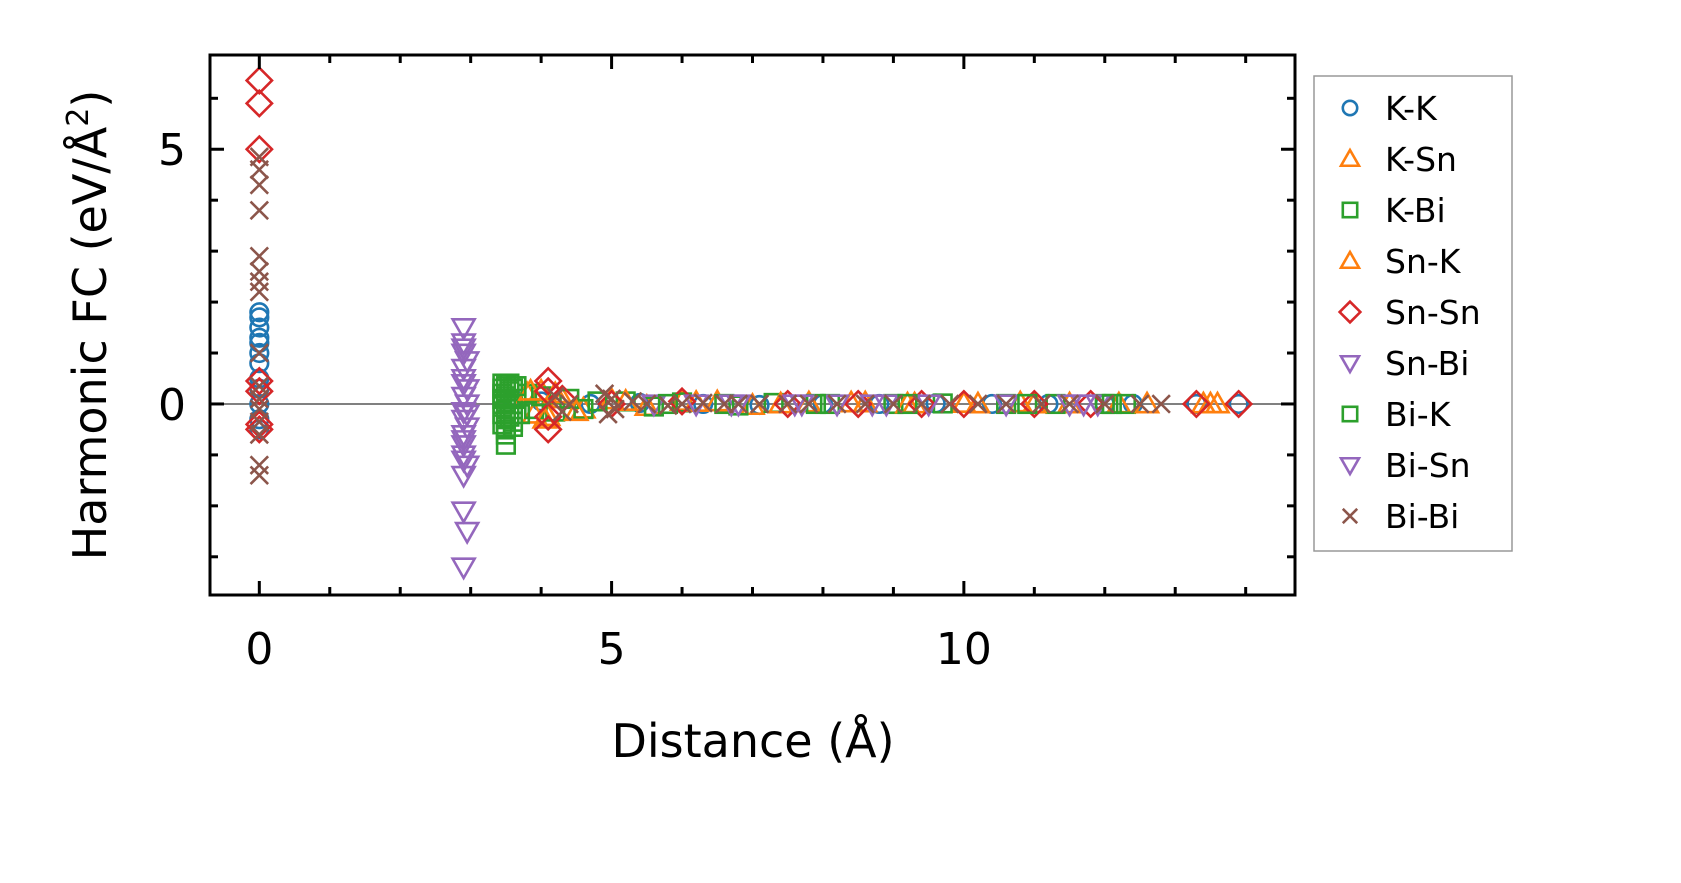 Image resolution: width=1681 pixels, height=883 pixels. I want to click on legend-item: Bi-Sn, so click(1404, 465).